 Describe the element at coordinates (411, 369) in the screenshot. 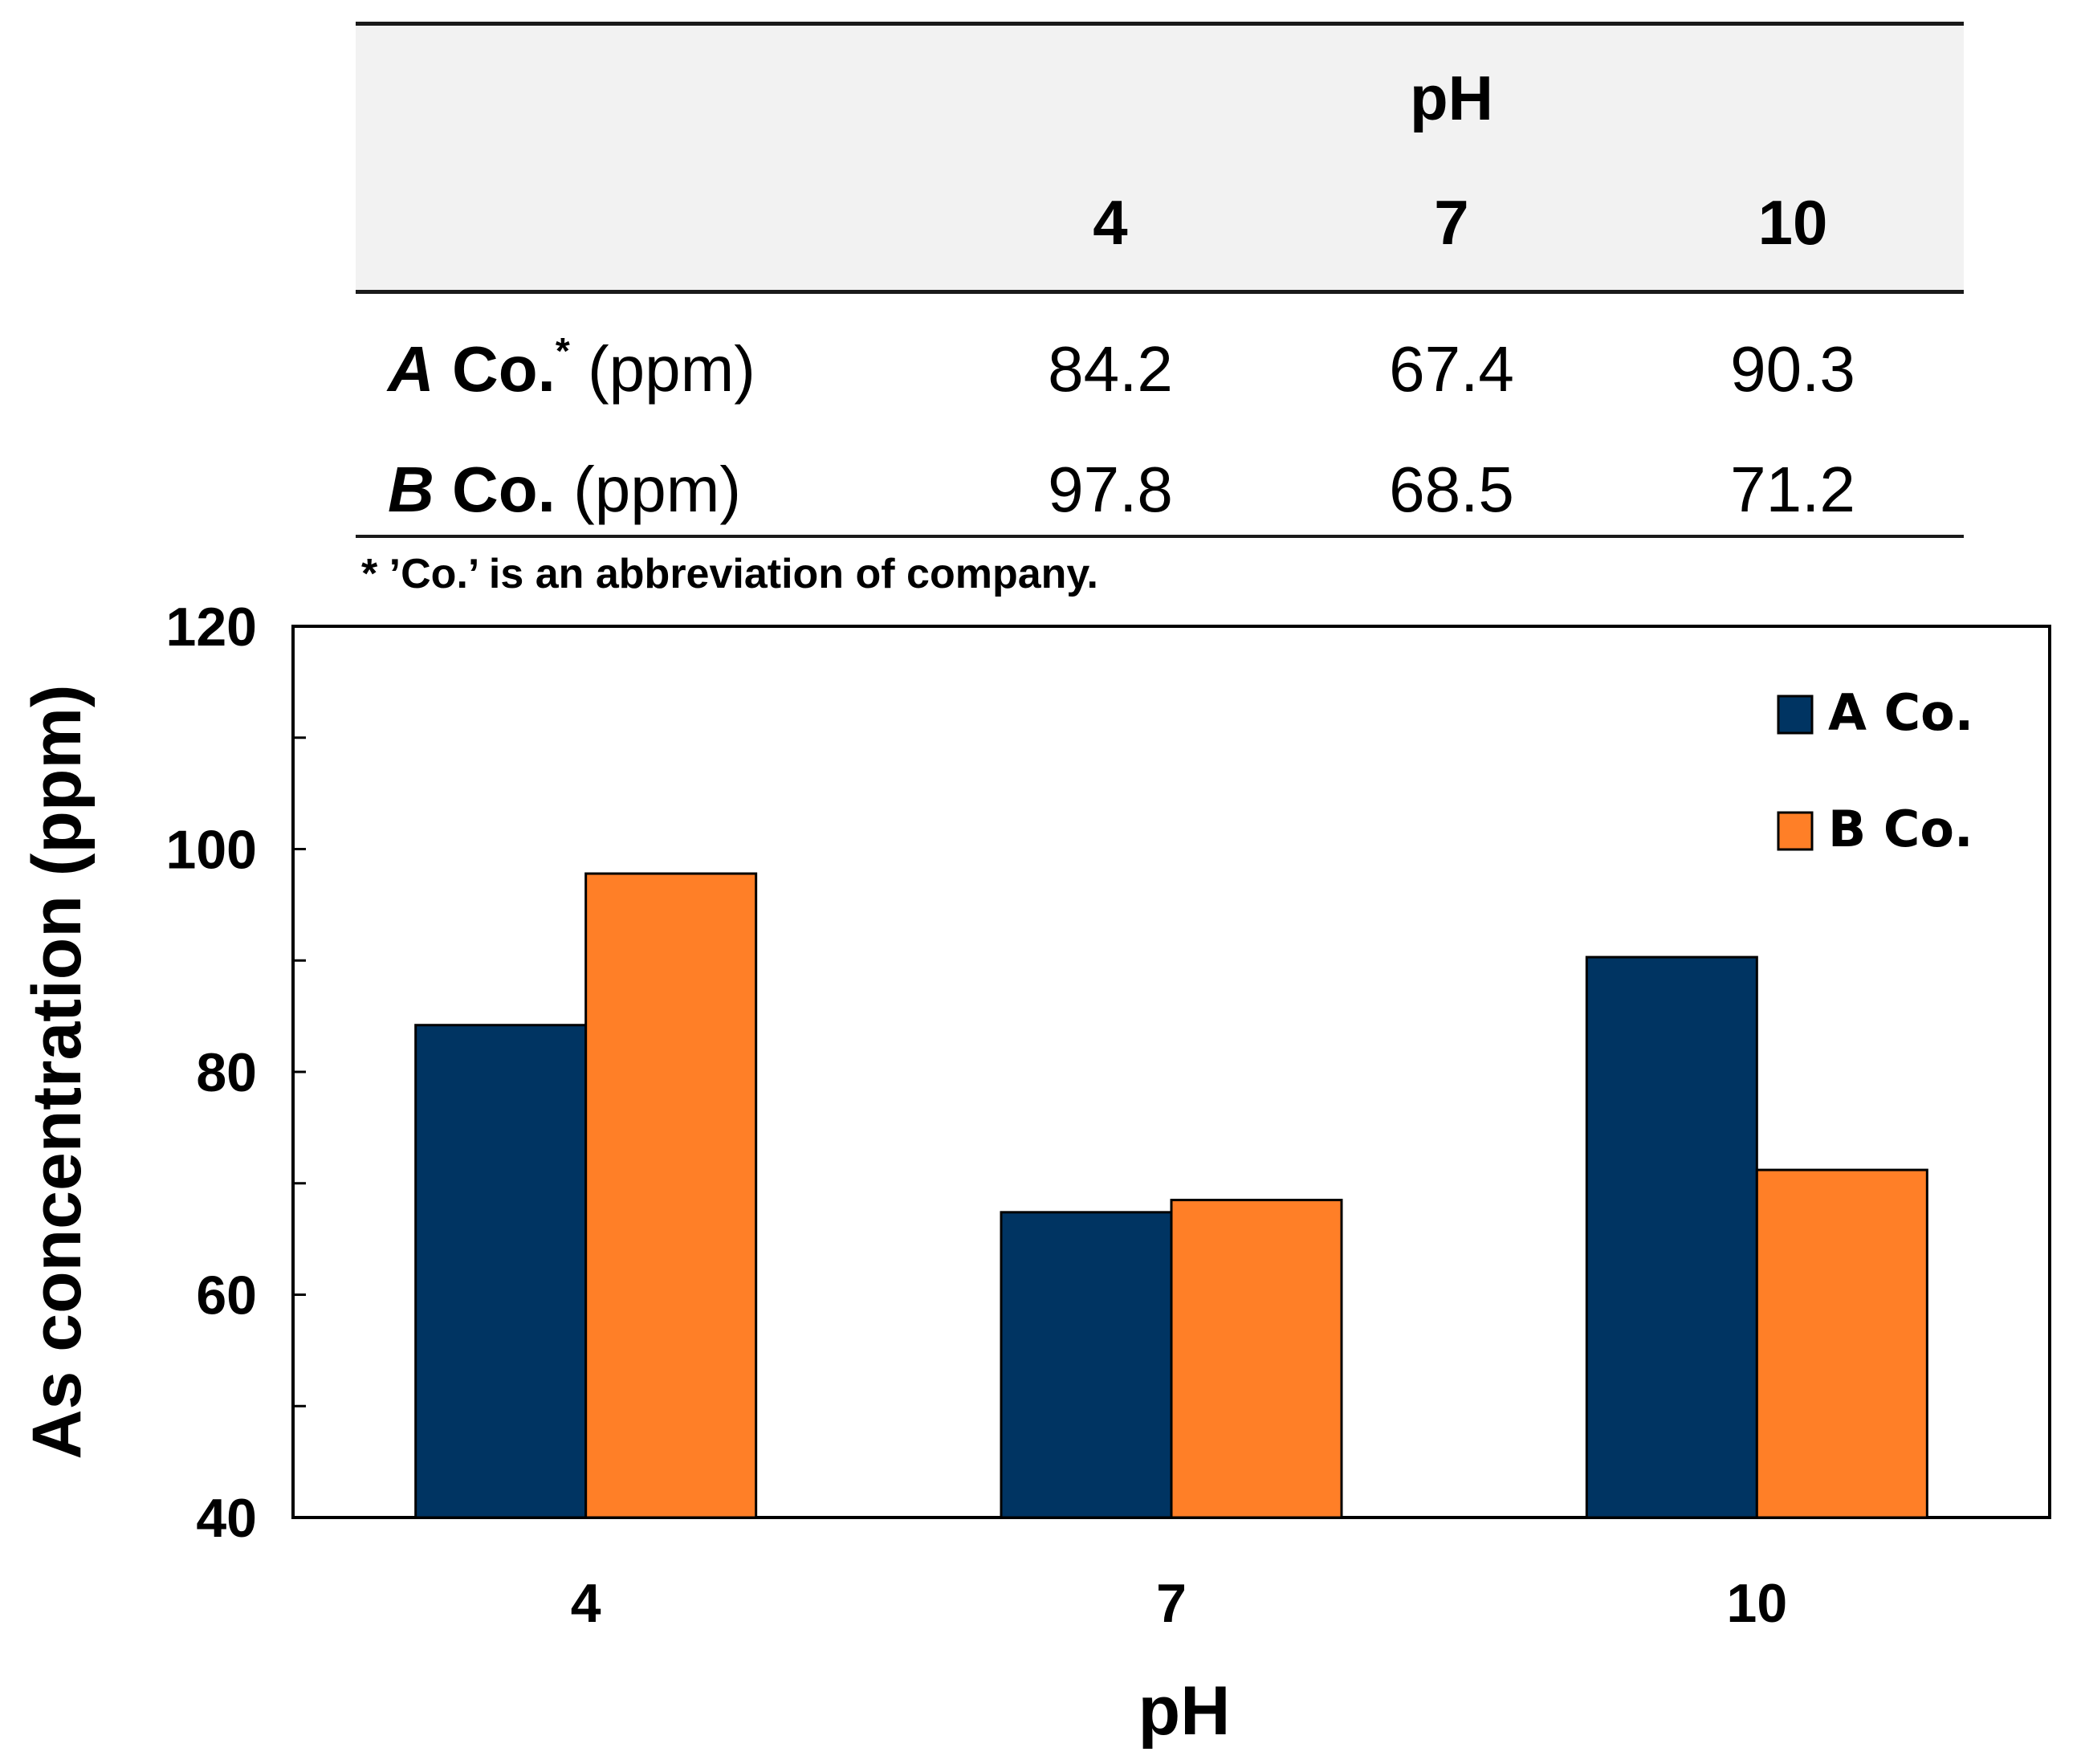

I see `company-letter: A` at that location.